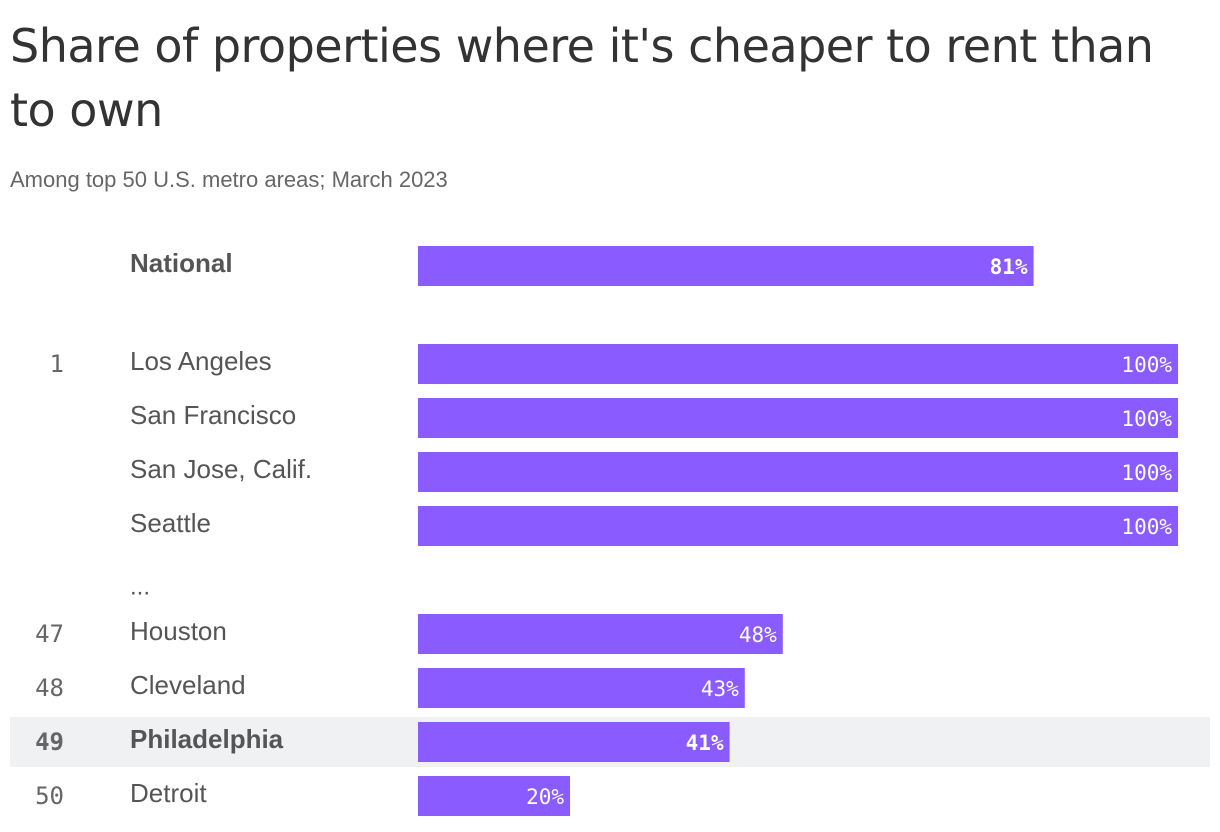  I want to click on bar-national, so click(726, 266).